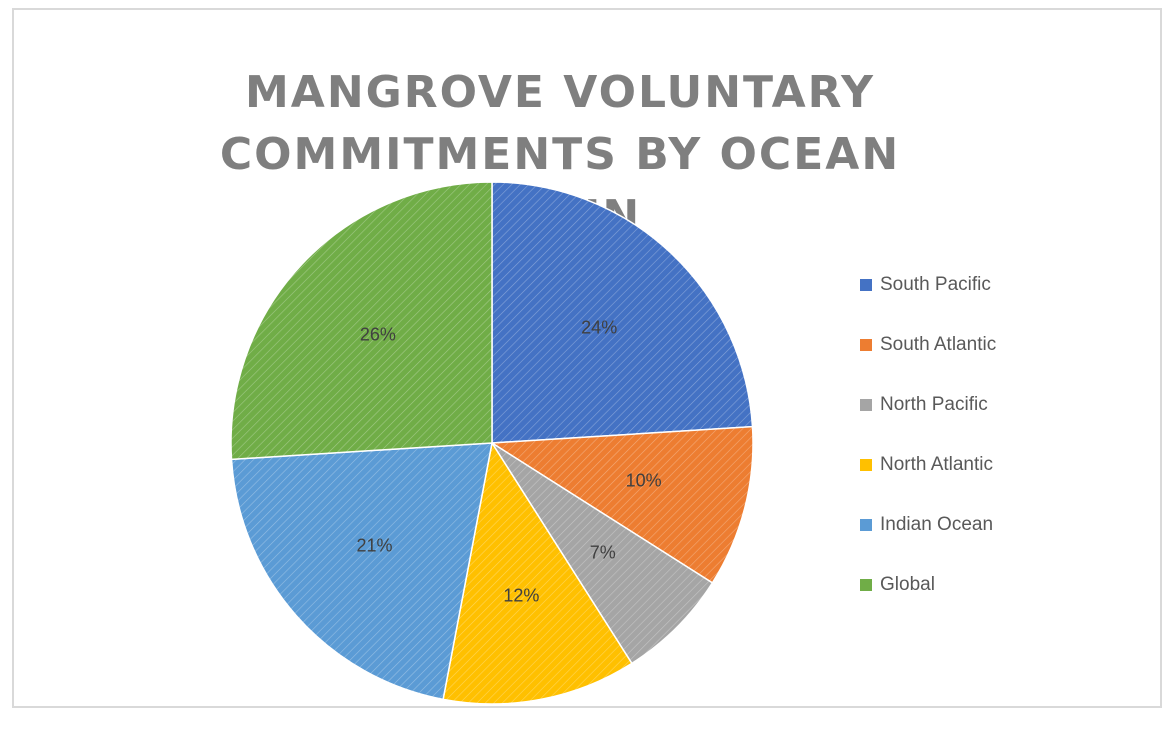  I want to click on legend-swatch-north-pacific, so click(866, 405).